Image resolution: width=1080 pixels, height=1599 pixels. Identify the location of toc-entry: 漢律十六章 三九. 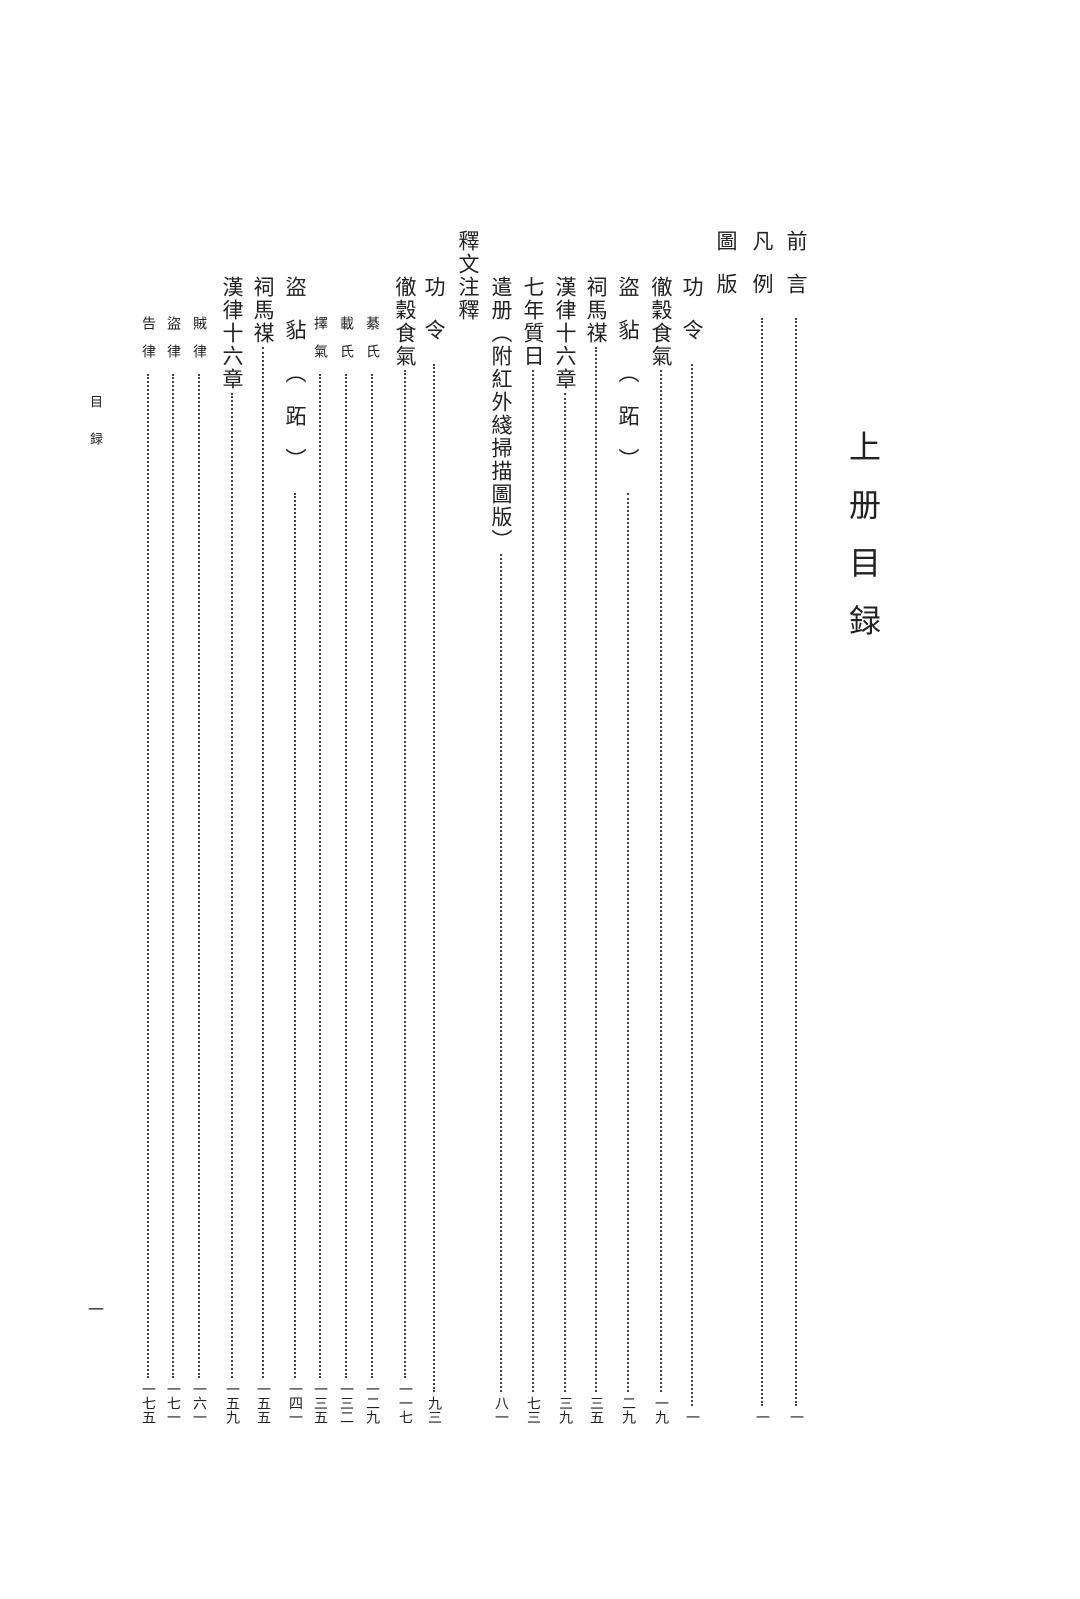
(565, 850).